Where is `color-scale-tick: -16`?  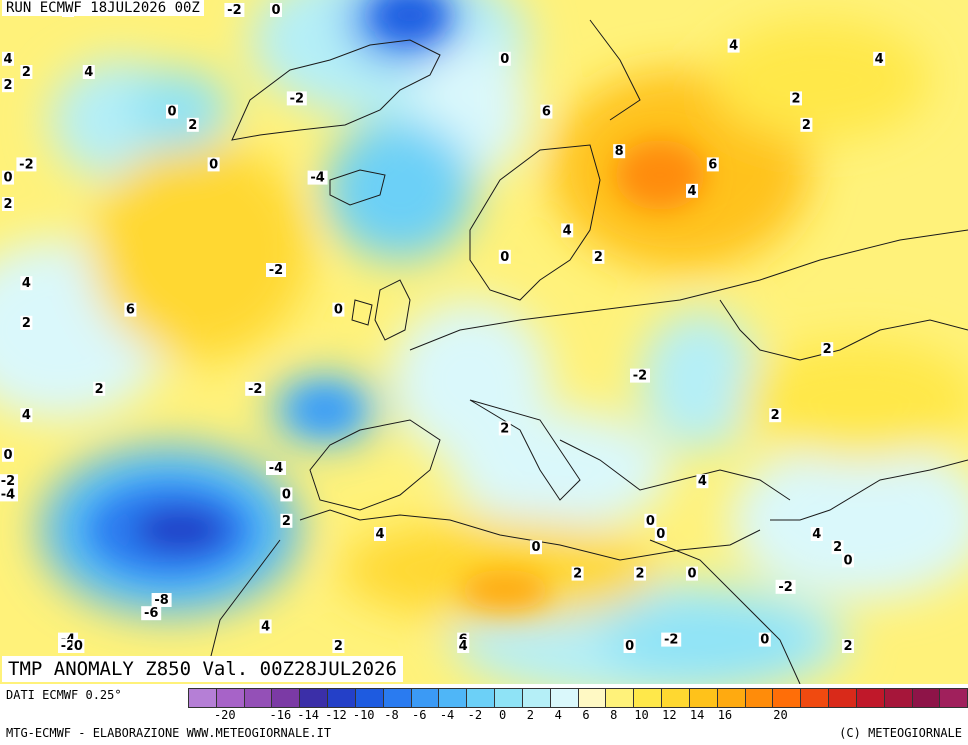 color-scale-tick: -16 is located at coordinates (280, 715).